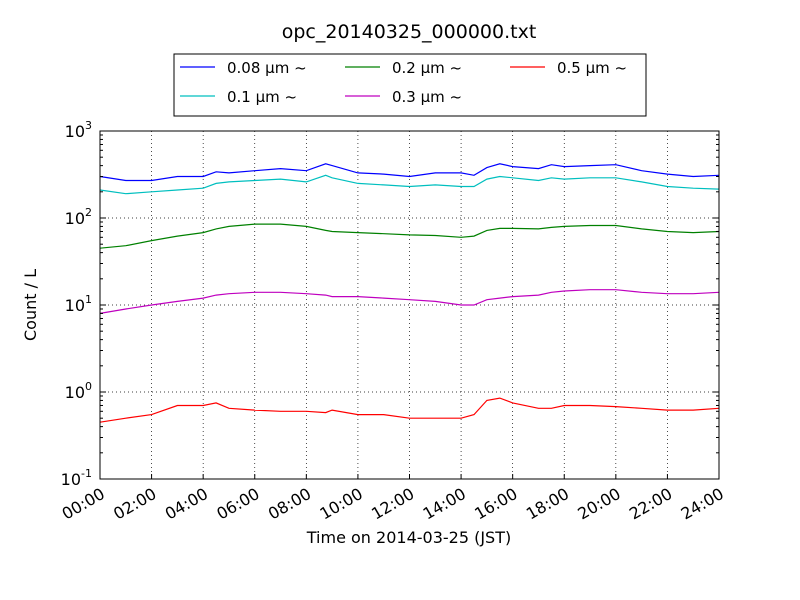  I want to click on y-tick-label: 10³, so click(78, 130).